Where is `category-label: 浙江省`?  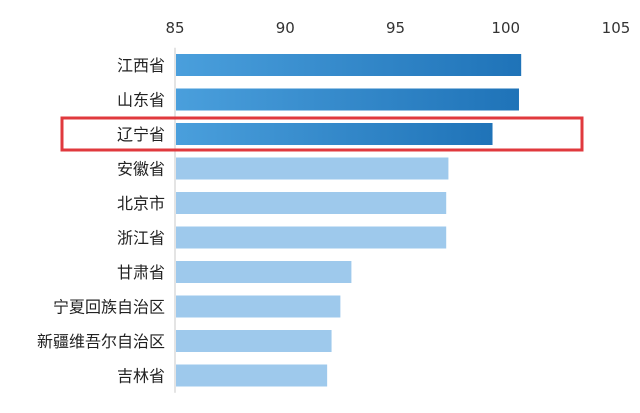 category-label: 浙江省 is located at coordinates (141, 238).